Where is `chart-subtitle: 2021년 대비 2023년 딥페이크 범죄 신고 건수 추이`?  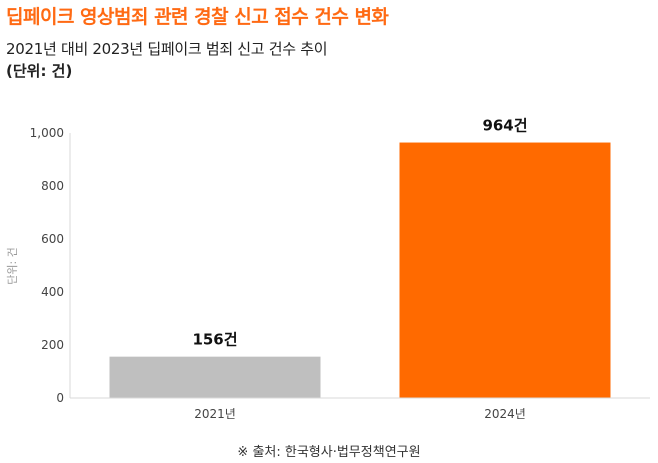 chart-subtitle: 2021년 대비 2023년 딥페이크 범죄 신고 건수 추이 is located at coordinates (167, 49).